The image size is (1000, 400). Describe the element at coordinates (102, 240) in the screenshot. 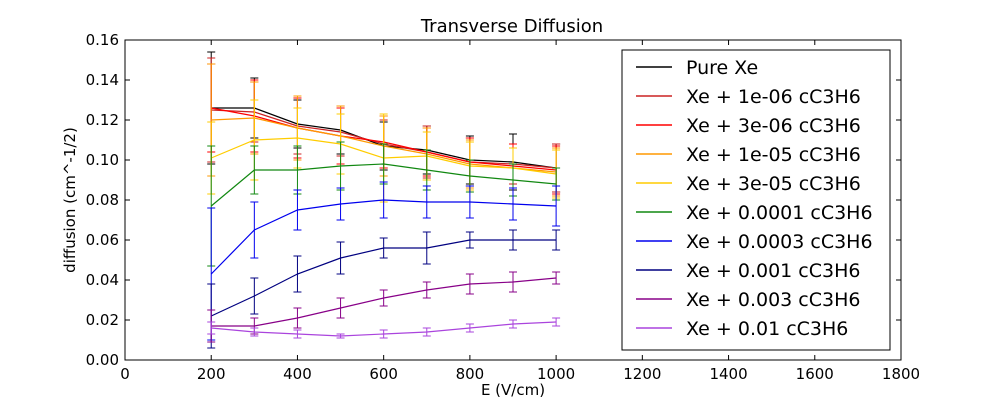

I see `y-tick-label: 0.06` at that location.